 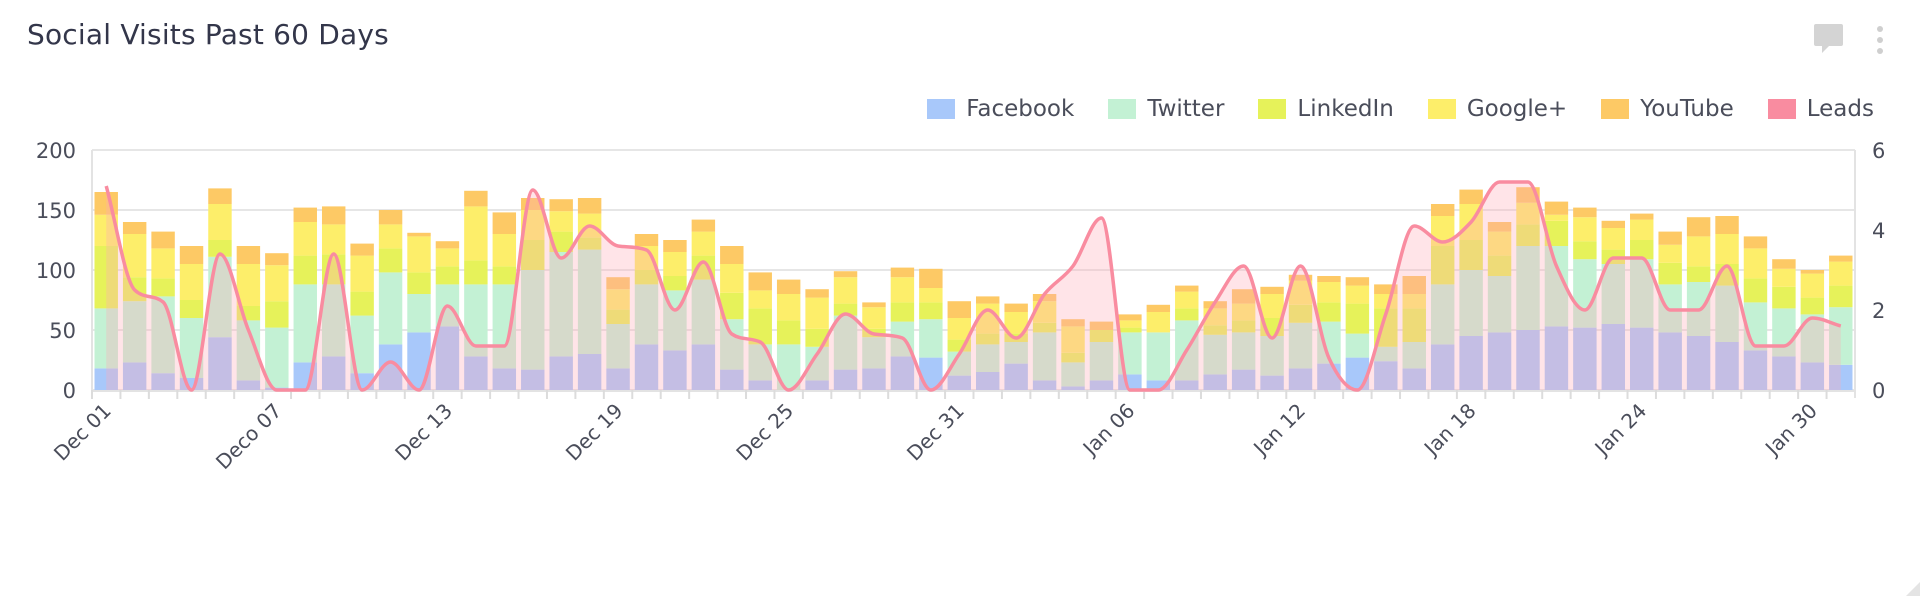 What do you see at coordinates (1828, 38) in the screenshot?
I see `comment-icon` at bounding box center [1828, 38].